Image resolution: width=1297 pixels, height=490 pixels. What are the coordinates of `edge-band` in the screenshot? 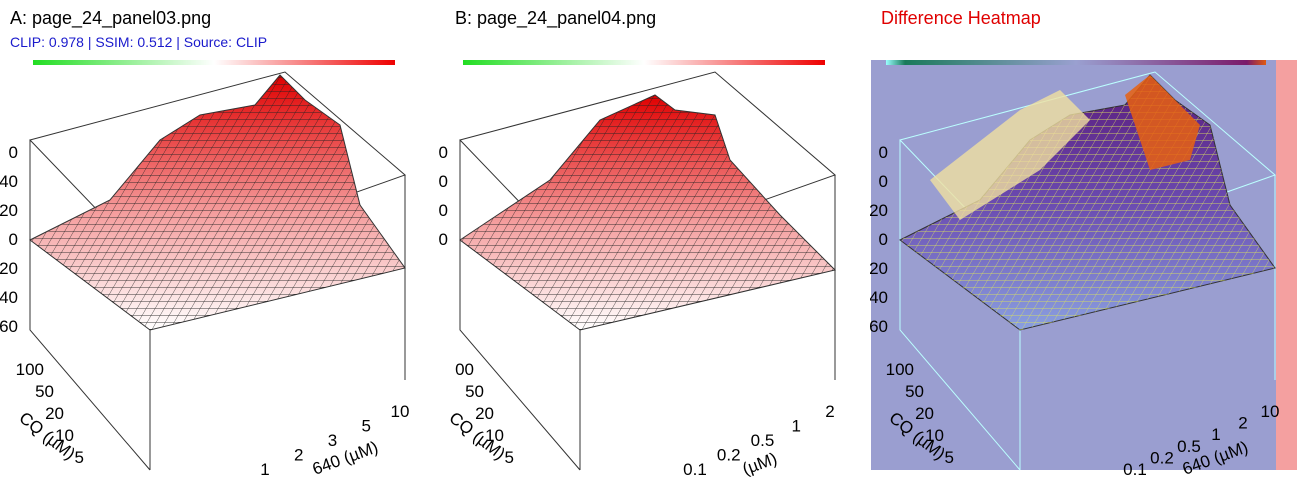 It's located at (1286, 265).